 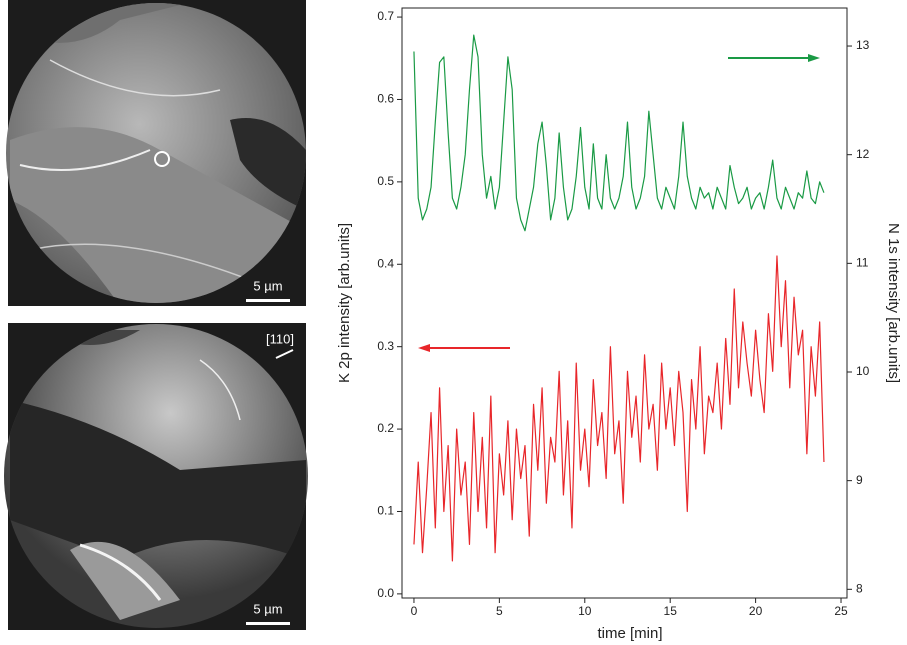 What do you see at coordinates (385, 593) in the screenshot?
I see `y-tick-label: 0.0` at bounding box center [385, 593].